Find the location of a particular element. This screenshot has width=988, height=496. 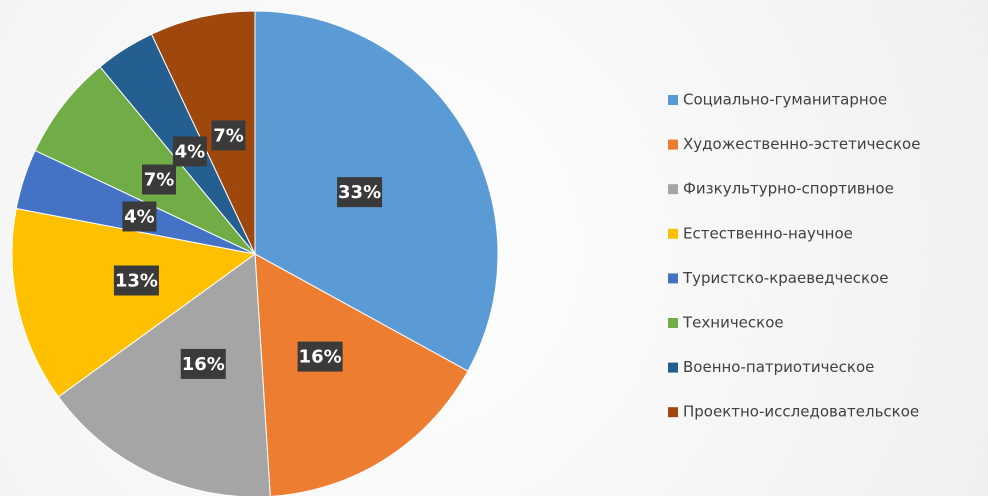

legend-label: Естественно-научное is located at coordinates (768, 233).